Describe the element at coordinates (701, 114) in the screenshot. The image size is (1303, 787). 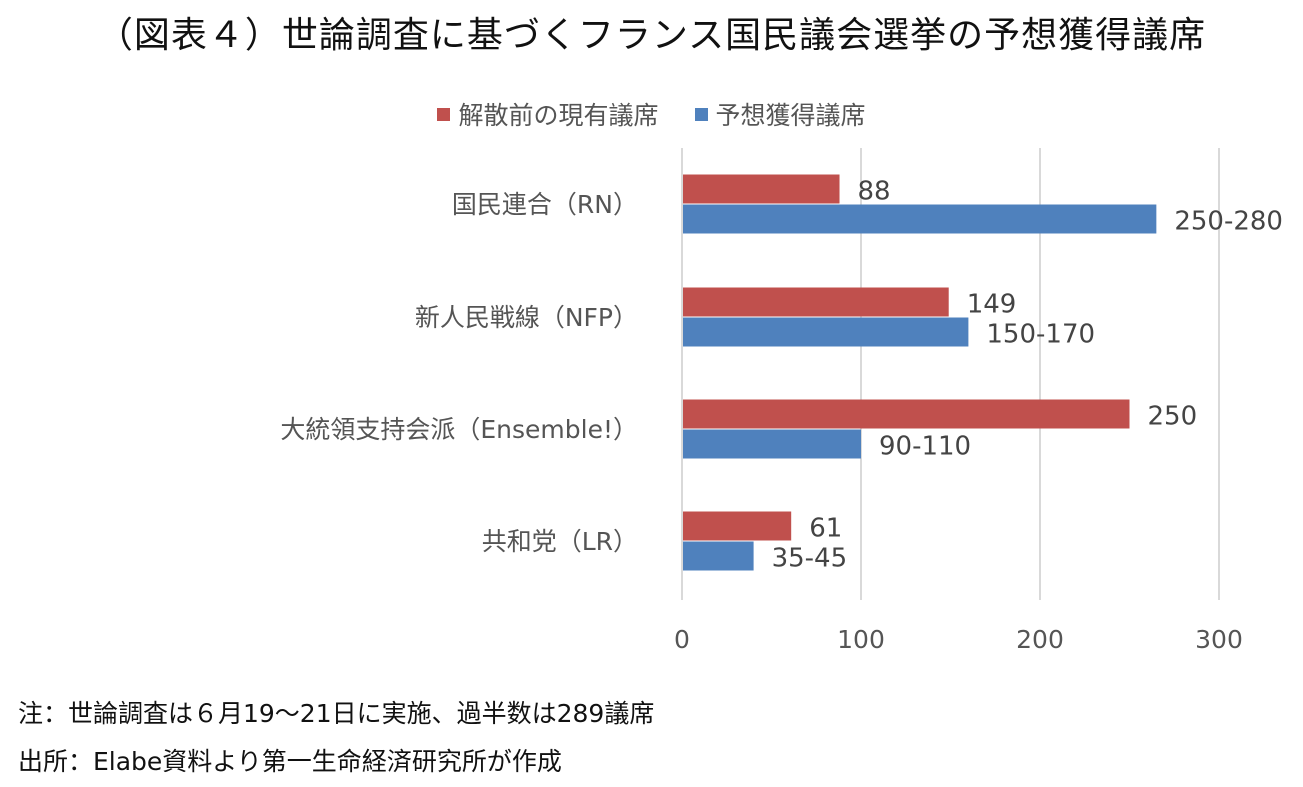
I see `legend-swatch-projected` at that location.